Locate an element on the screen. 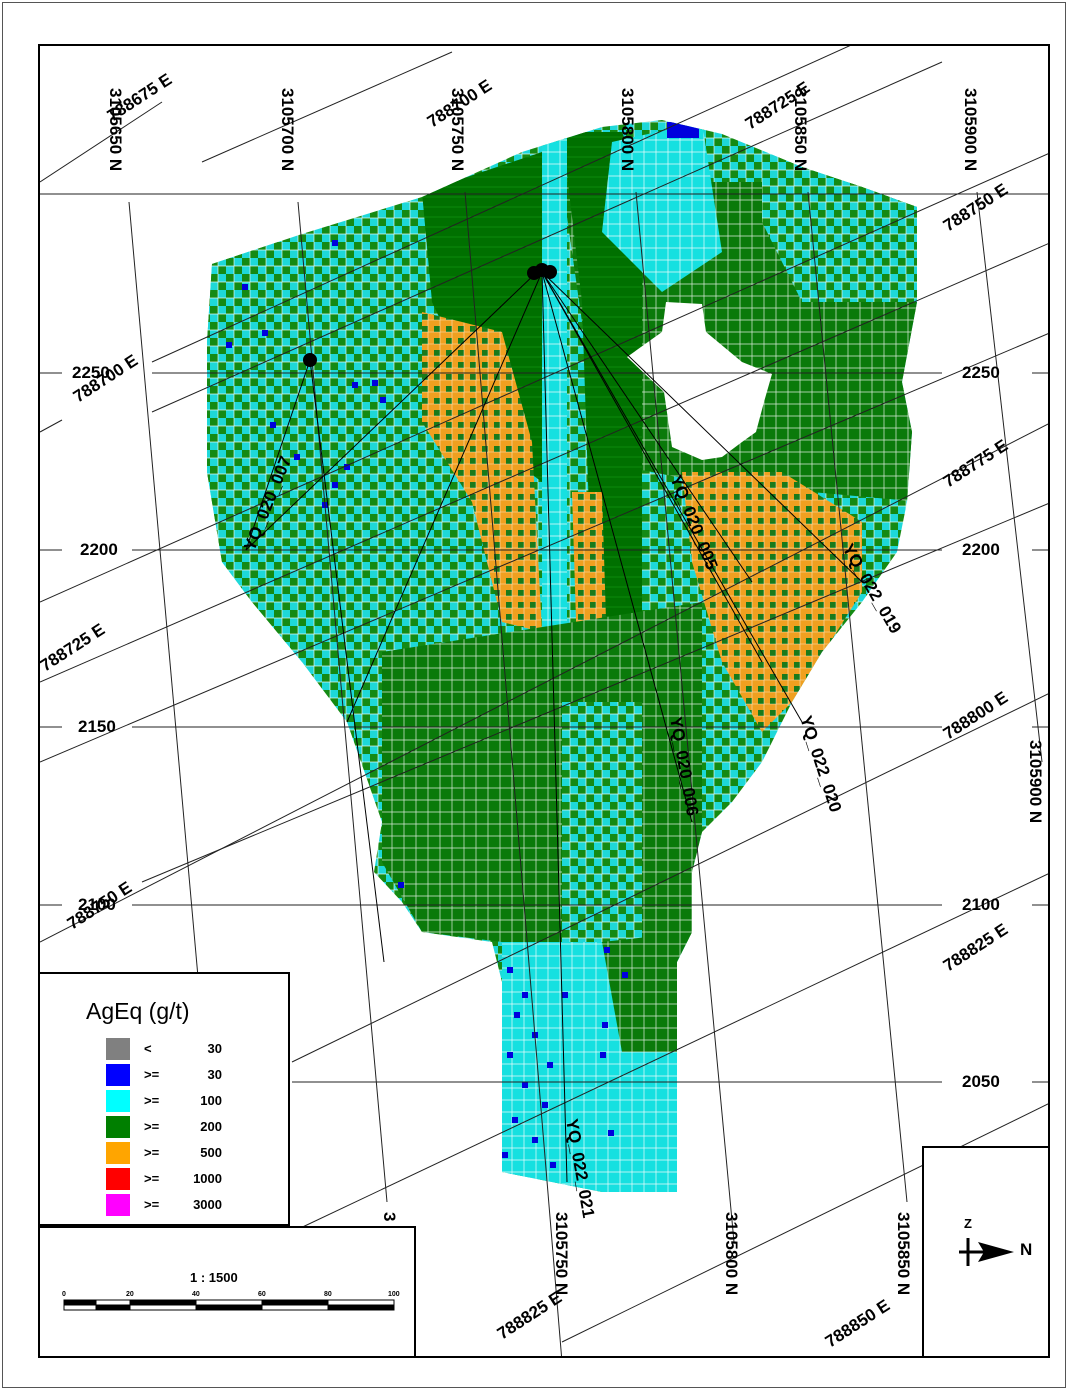 The width and height of the screenshot is (1070, 1393). elev-left-1: 2200 is located at coordinates (99, 549).